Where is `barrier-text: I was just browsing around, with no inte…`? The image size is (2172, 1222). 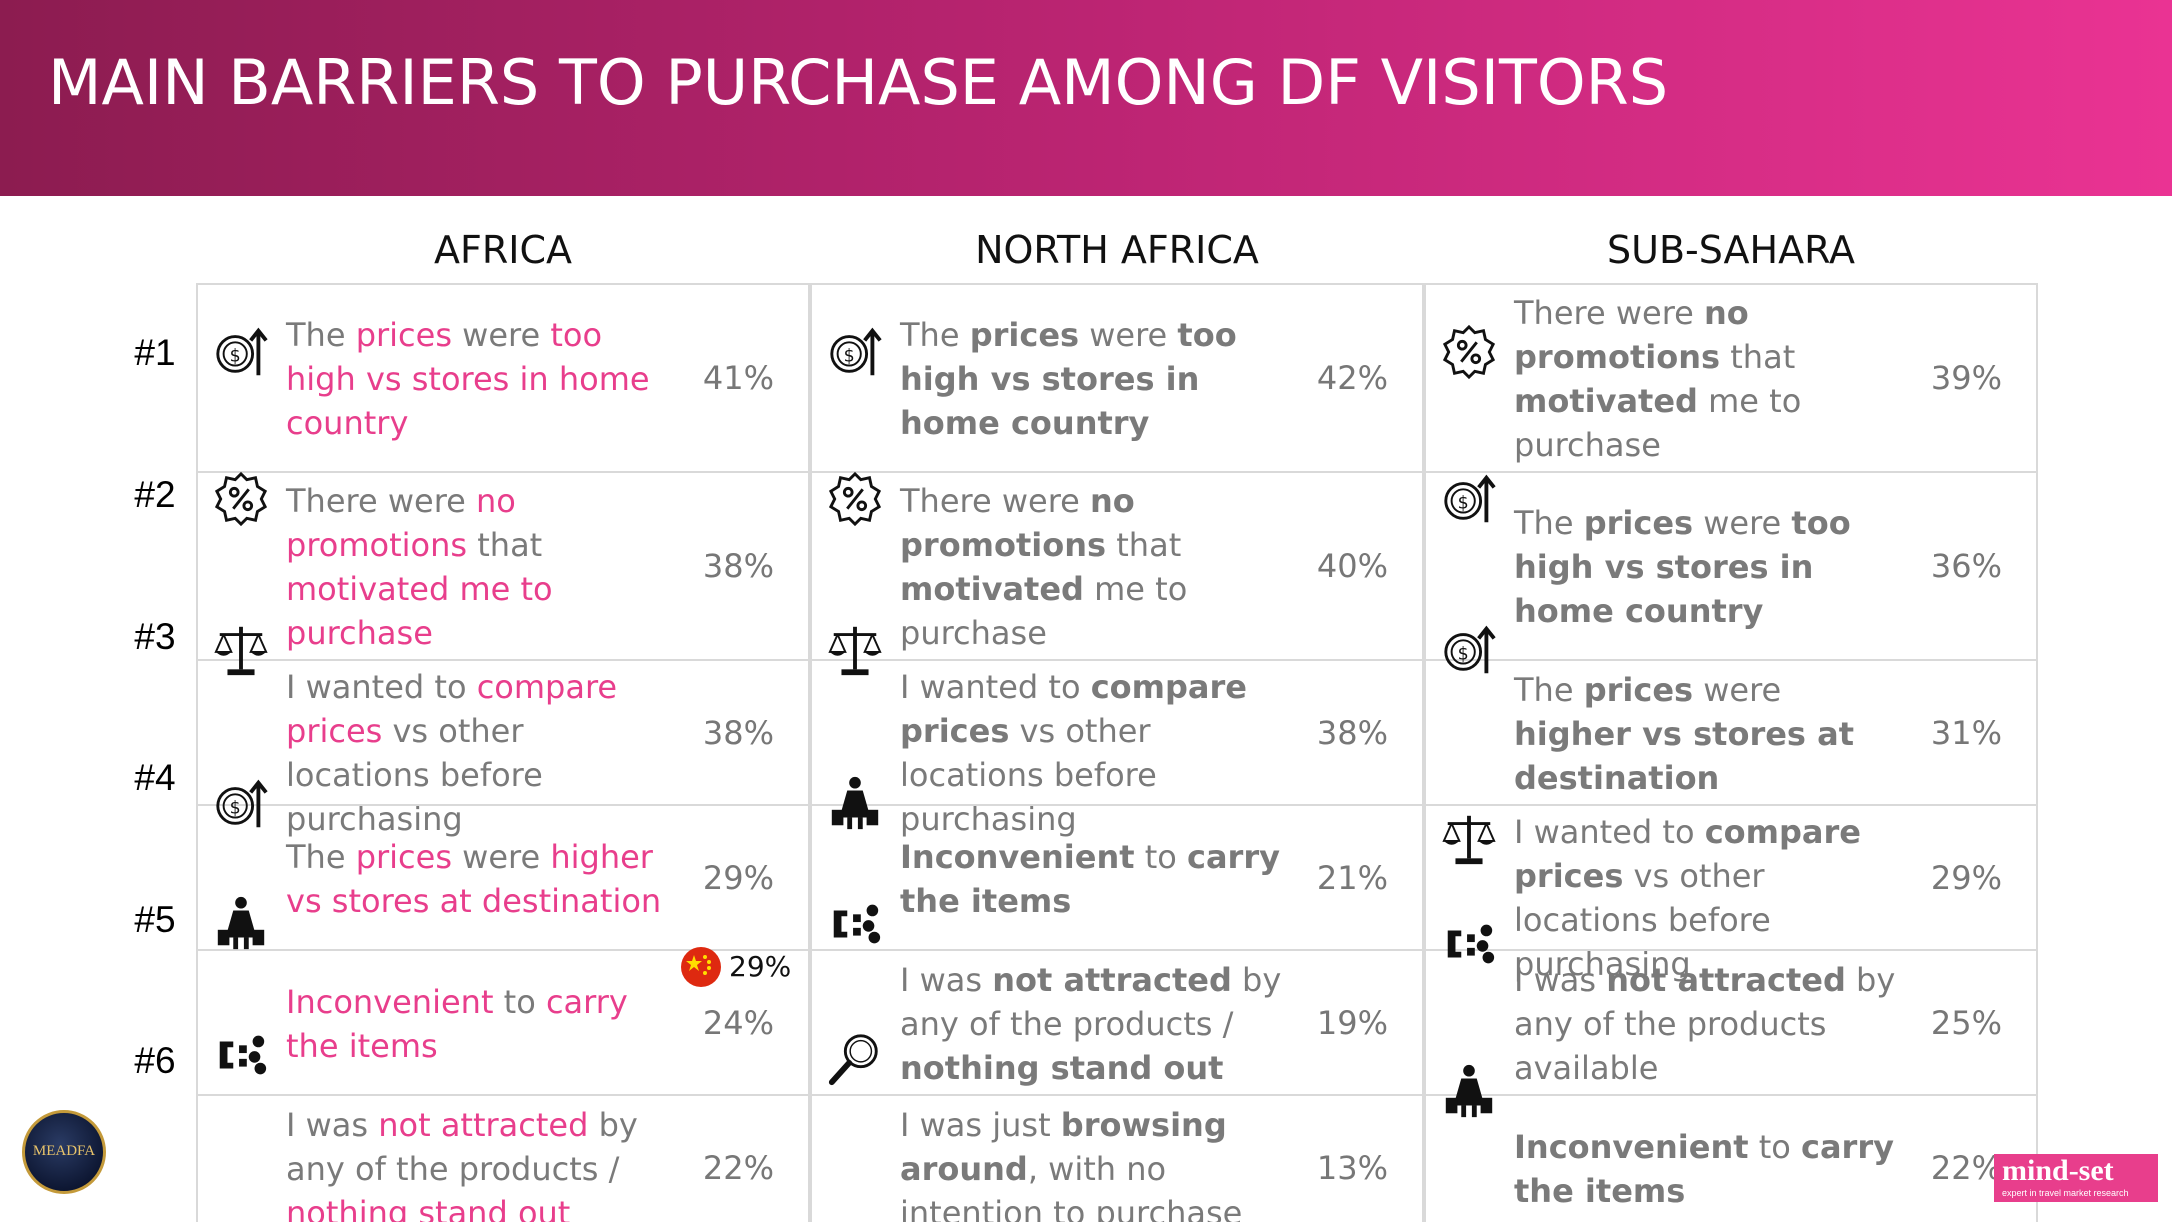 barrier-text: I was just browsing around, with no inte… is located at coordinates (1092, 1162).